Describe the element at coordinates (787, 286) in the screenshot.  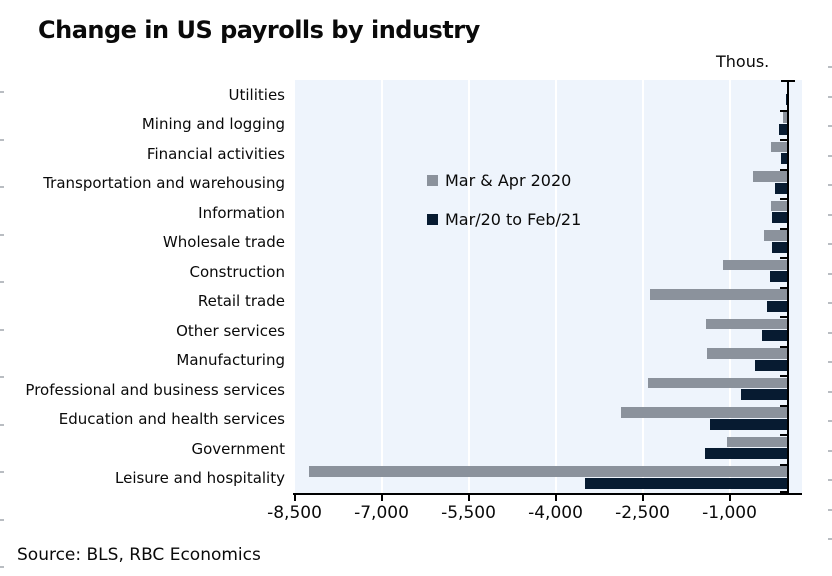
I see `zero-axis-line` at that location.